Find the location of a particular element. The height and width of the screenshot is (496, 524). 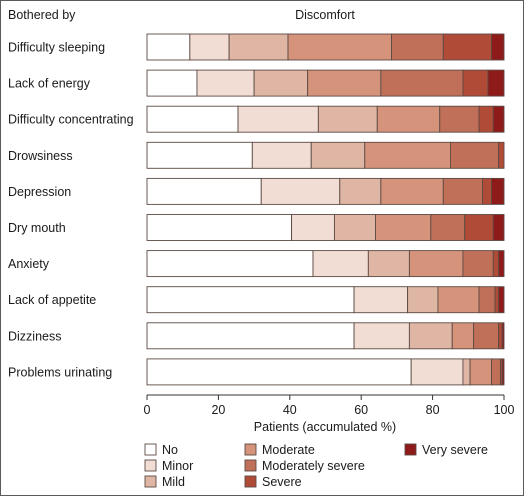

bar-segment-dry-mouth-no is located at coordinates (219, 227).